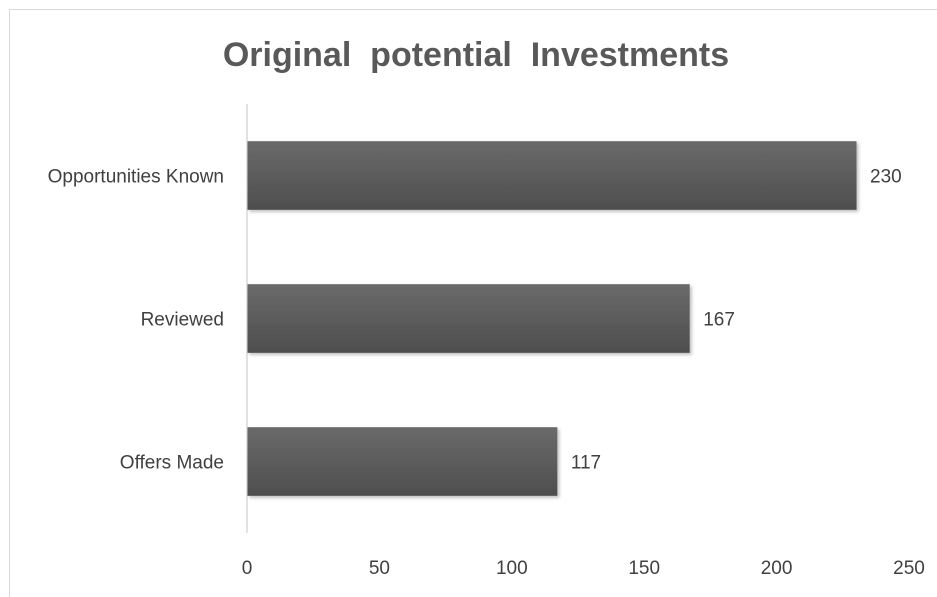 The image size is (937, 597). Describe the element at coordinates (182, 320) in the screenshot. I see `category-label: Reviewed` at that location.